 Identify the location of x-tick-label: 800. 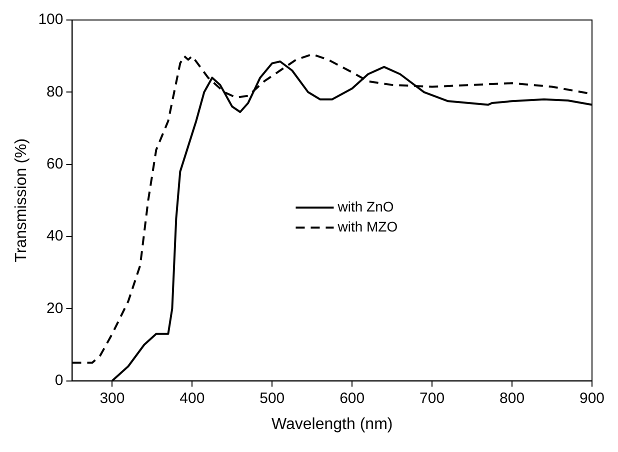
(512, 398).